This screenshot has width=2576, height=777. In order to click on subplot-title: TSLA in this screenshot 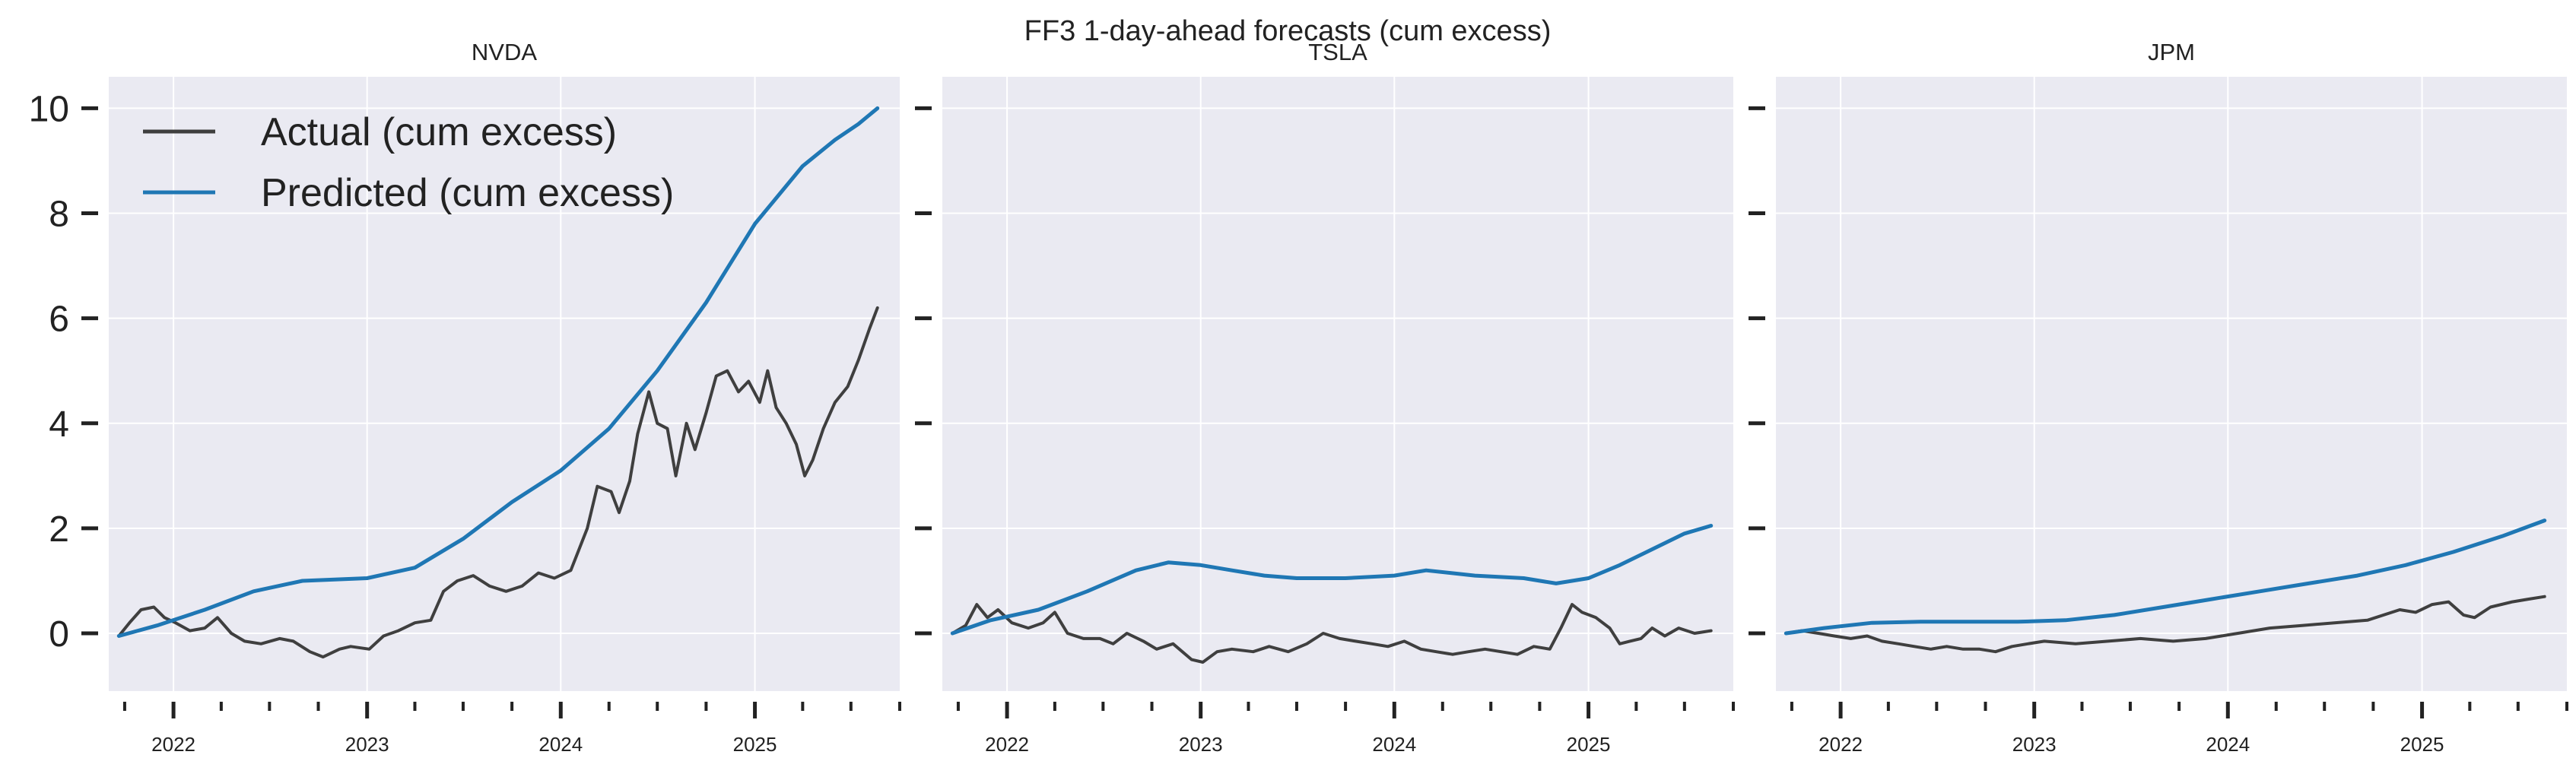, I will do `click(1337, 52)`.